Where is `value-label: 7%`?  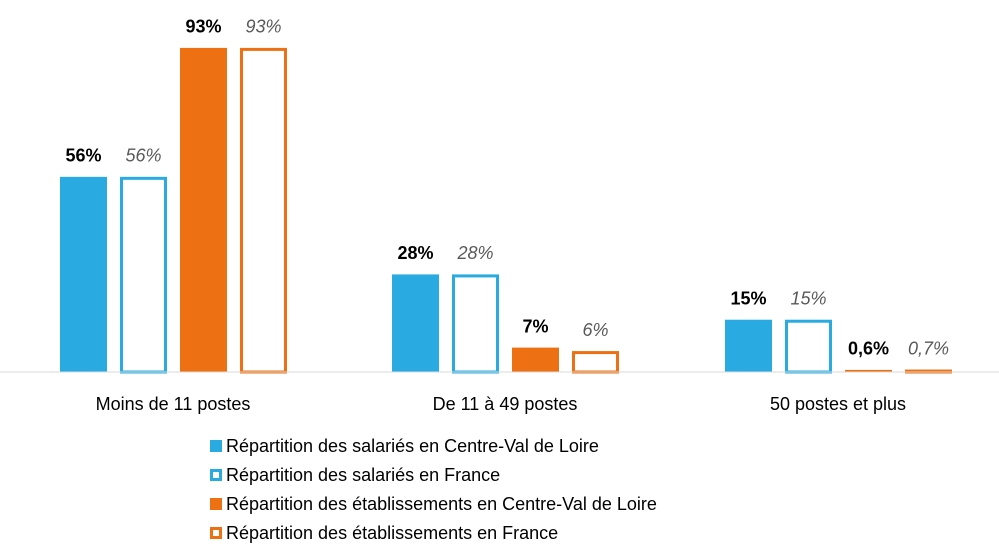
value-label: 7% is located at coordinates (535, 326).